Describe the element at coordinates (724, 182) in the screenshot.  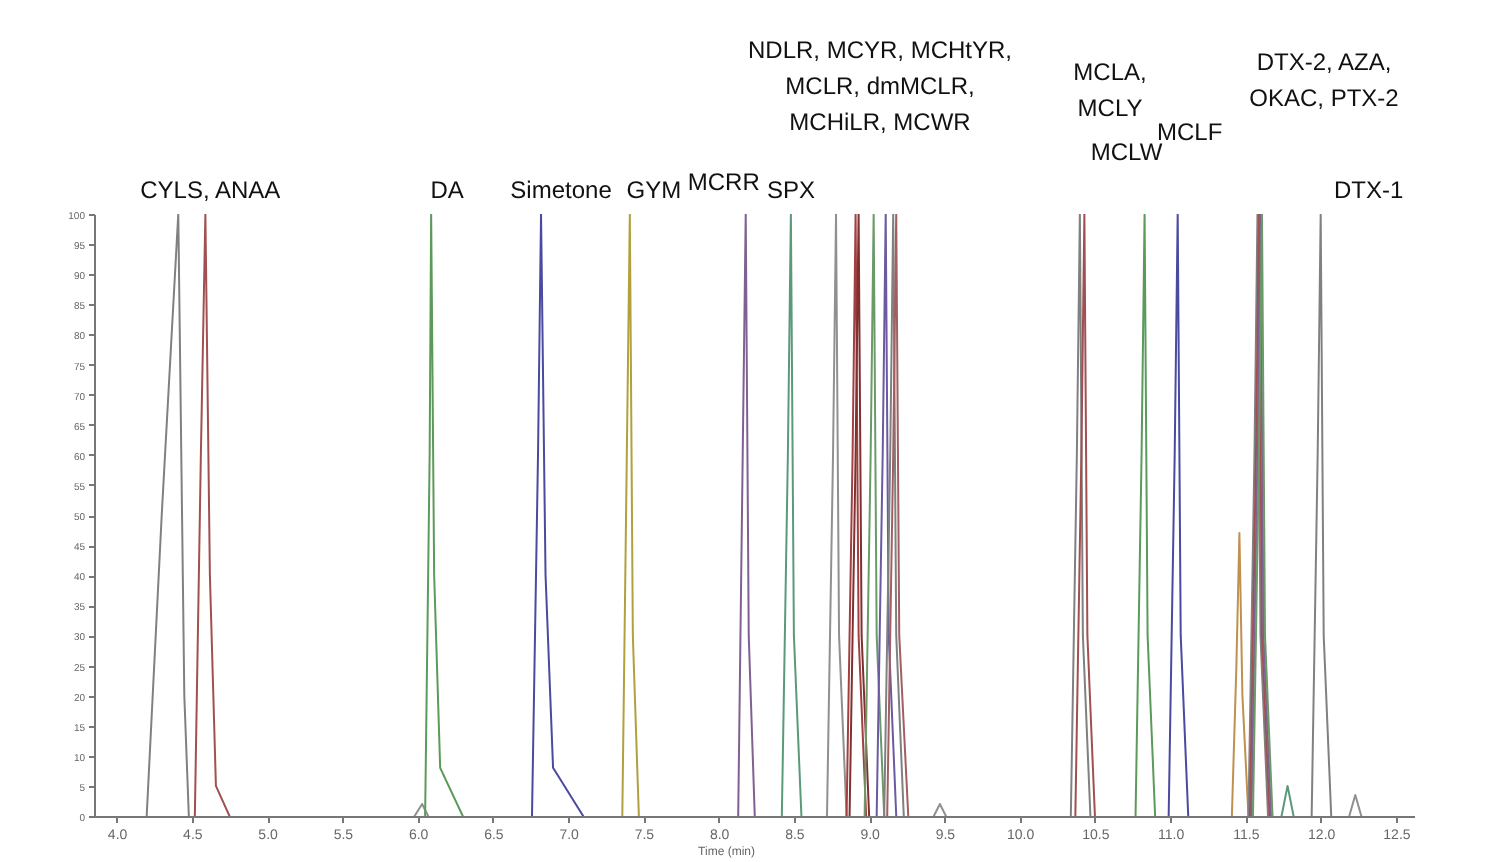
I see `annotation: MCRR` at that location.